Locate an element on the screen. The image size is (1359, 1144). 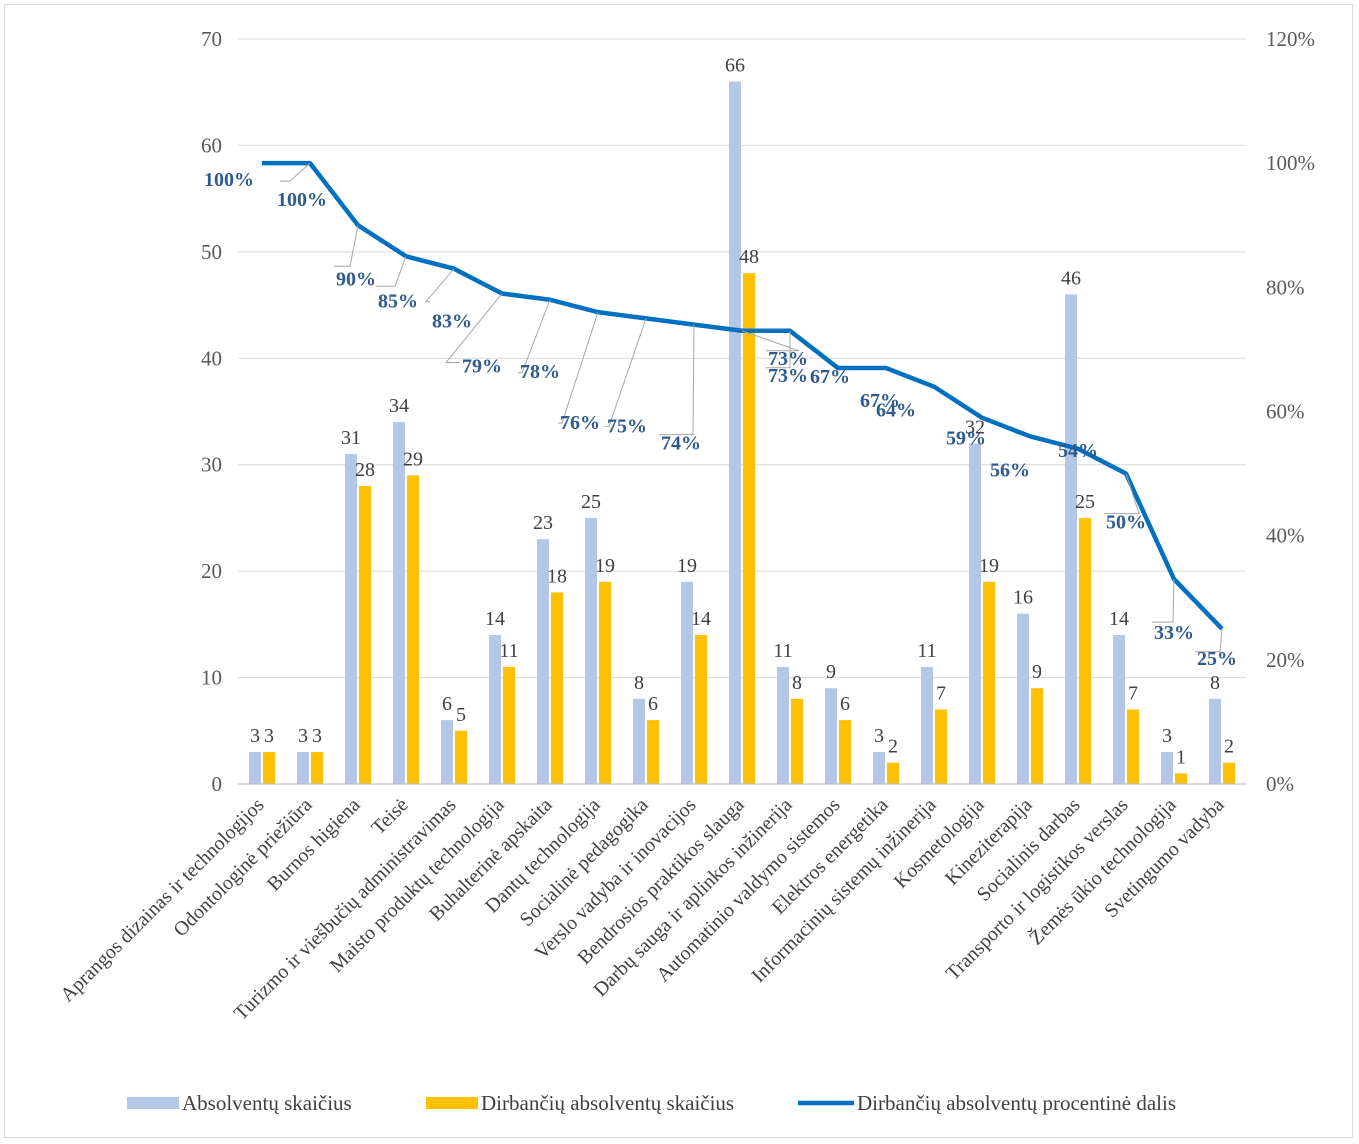
bar-dirbanciu-label: 29 is located at coordinates (413, 459).